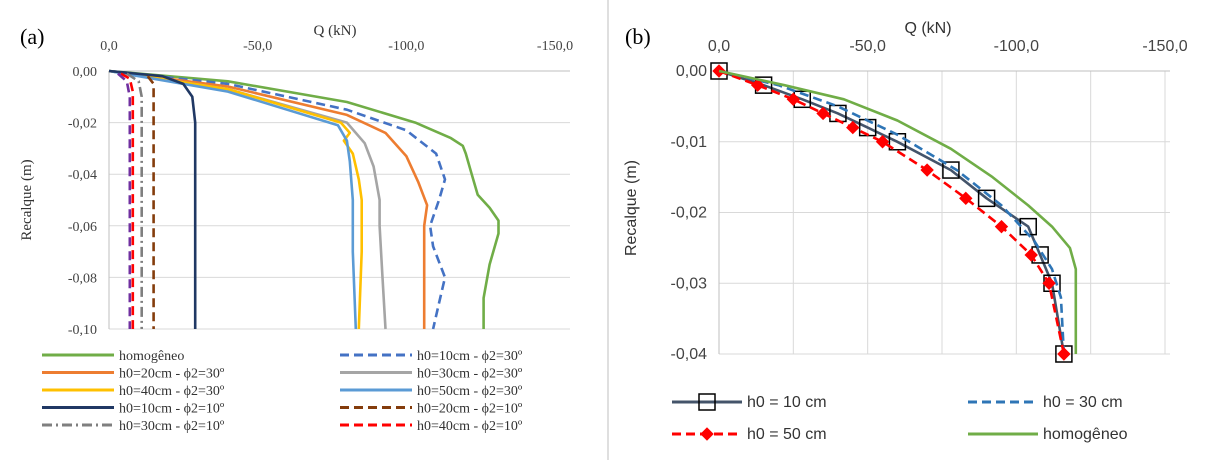 This screenshot has width=1215, height=460. What do you see at coordinates (172, 409) in the screenshot?
I see `legend-entry: h0=10cm - ϕ2=10º` at bounding box center [172, 409].